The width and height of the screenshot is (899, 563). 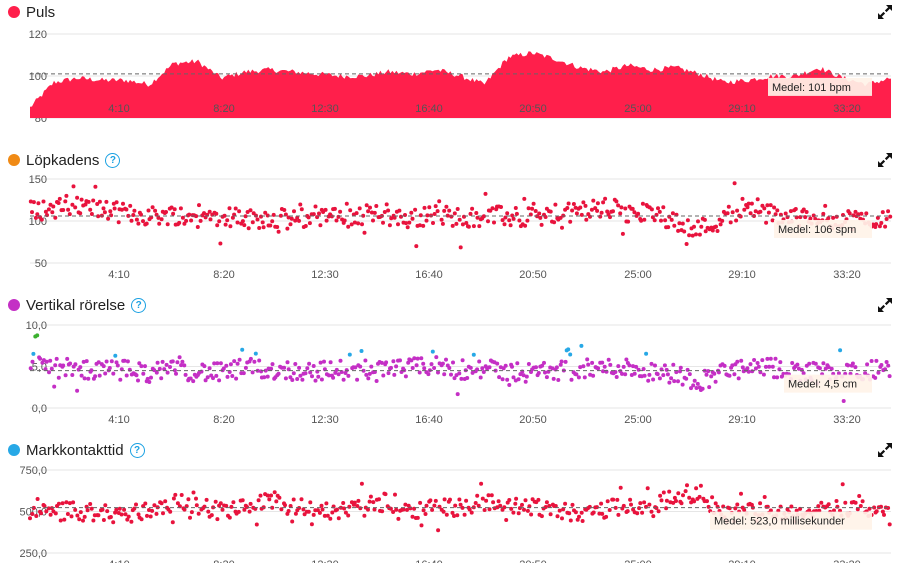 What do you see at coordinates (223, 109) in the screenshot?
I see `x-tick-label: 8:20` at bounding box center [223, 109].